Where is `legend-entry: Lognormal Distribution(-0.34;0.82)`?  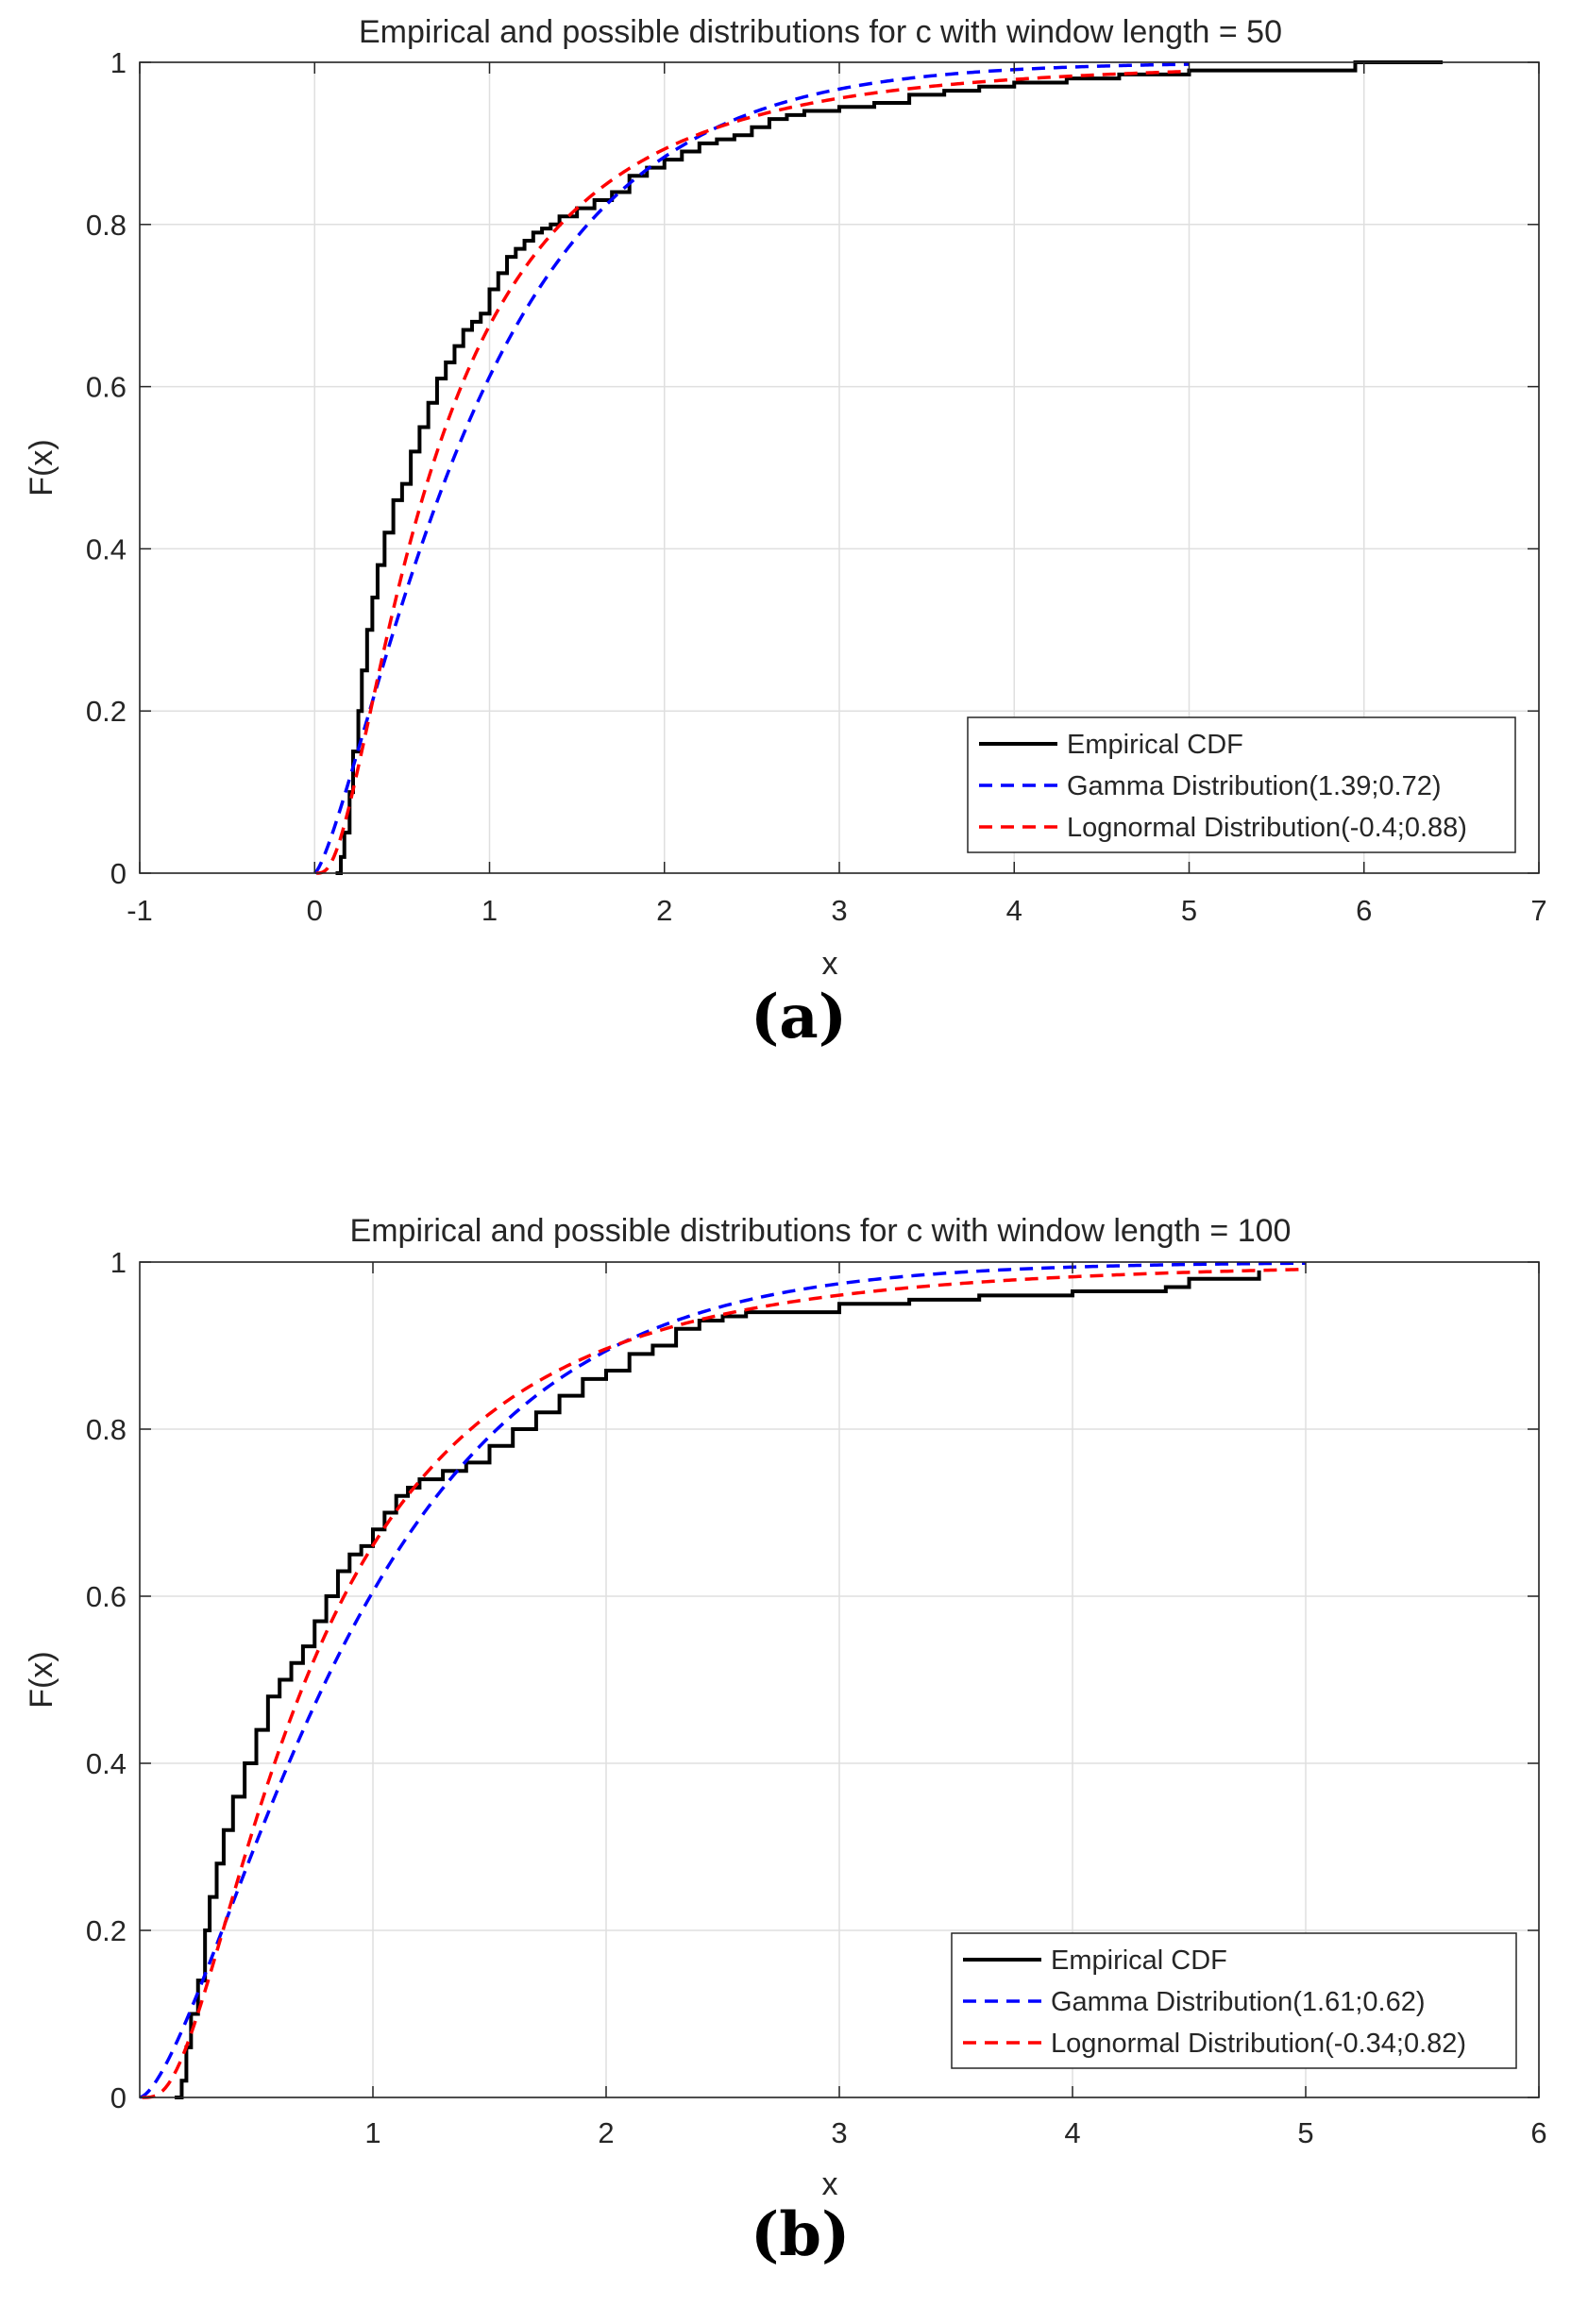 legend-entry: Lognormal Distribution(-0.34;0.82) is located at coordinates (1258, 2044).